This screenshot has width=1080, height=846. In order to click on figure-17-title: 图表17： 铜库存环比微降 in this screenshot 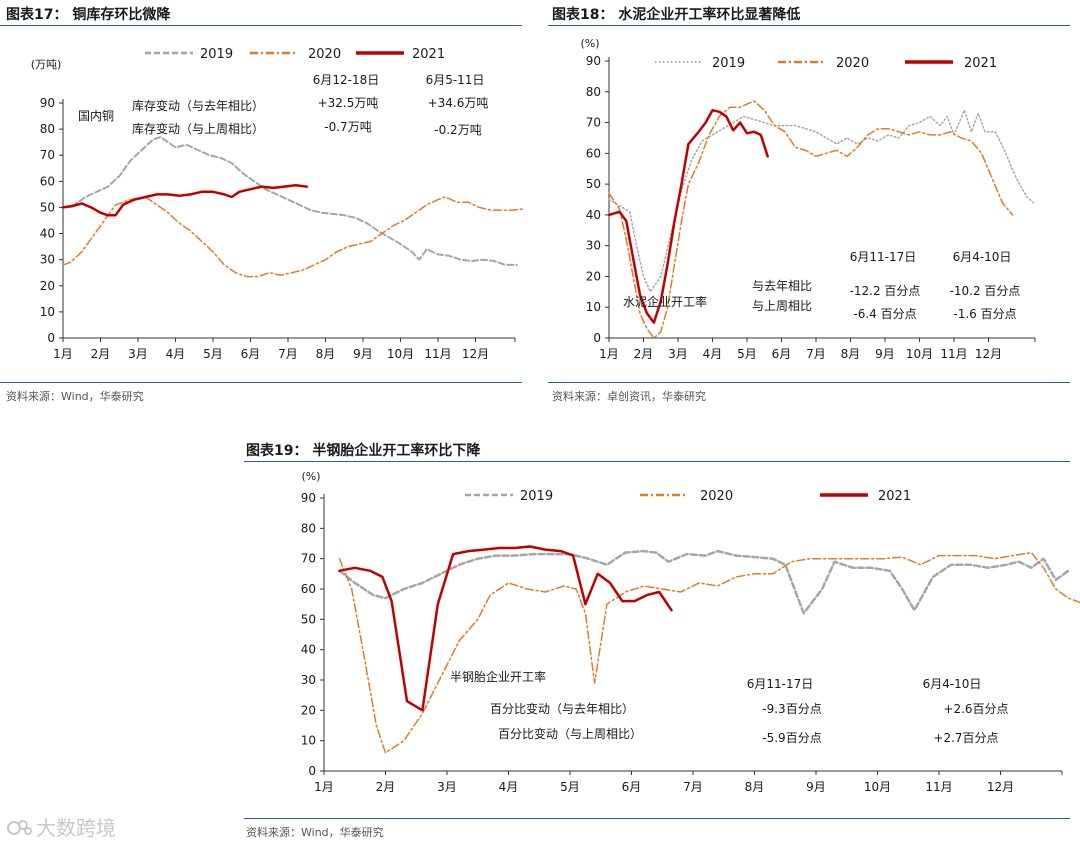, I will do `click(88, 15)`.